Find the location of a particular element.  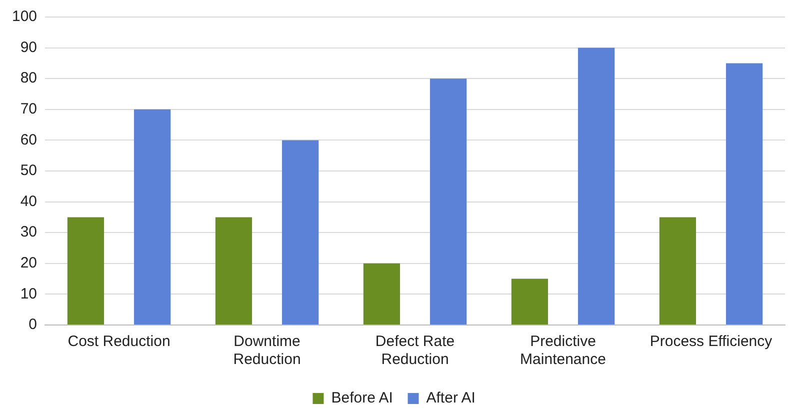

y-tick-label: 80 is located at coordinates (29, 78).